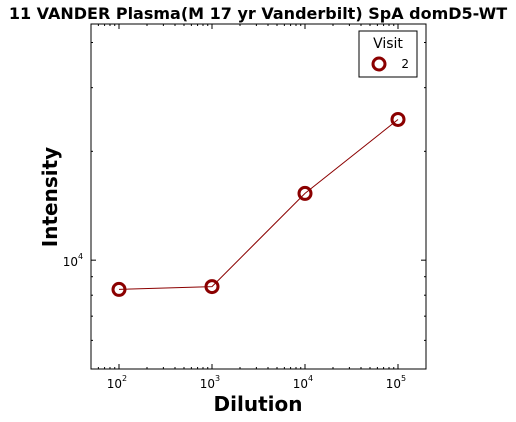 This screenshot has height=422, width=516. What do you see at coordinates (124, 378) in the screenshot?
I see `x-tick-exponent: 2` at bounding box center [124, 378].